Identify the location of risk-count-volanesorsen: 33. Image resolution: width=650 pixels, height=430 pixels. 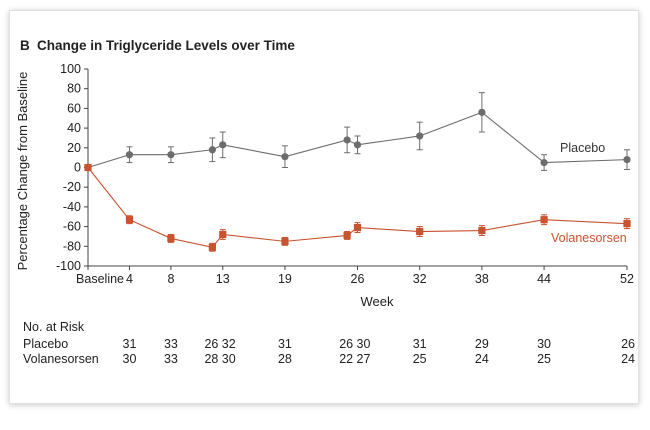
(171, 359).